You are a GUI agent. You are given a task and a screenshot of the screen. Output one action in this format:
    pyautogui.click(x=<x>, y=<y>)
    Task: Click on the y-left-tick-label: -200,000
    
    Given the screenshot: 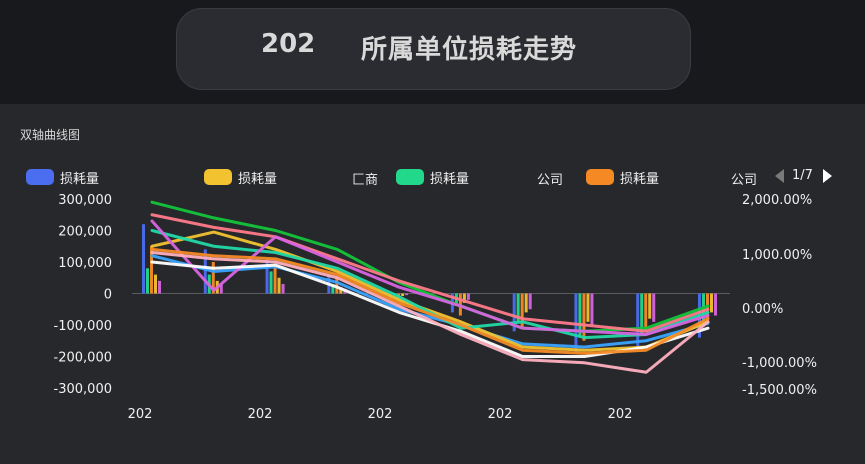 What is the action you would take?
    pyautogui.click(x=83, y=358)
    